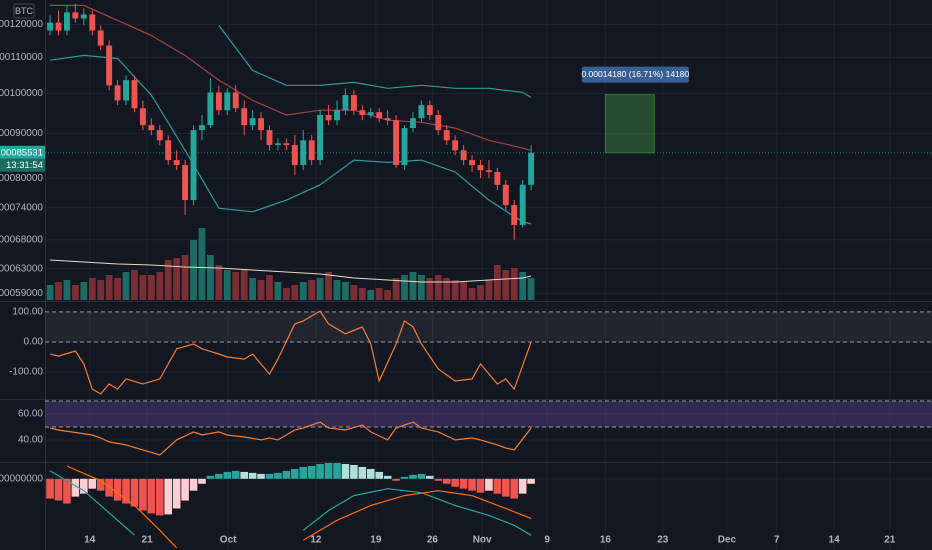 This screenshot has height=550, width=932. I want to click on signal-line, so click(299, 507).